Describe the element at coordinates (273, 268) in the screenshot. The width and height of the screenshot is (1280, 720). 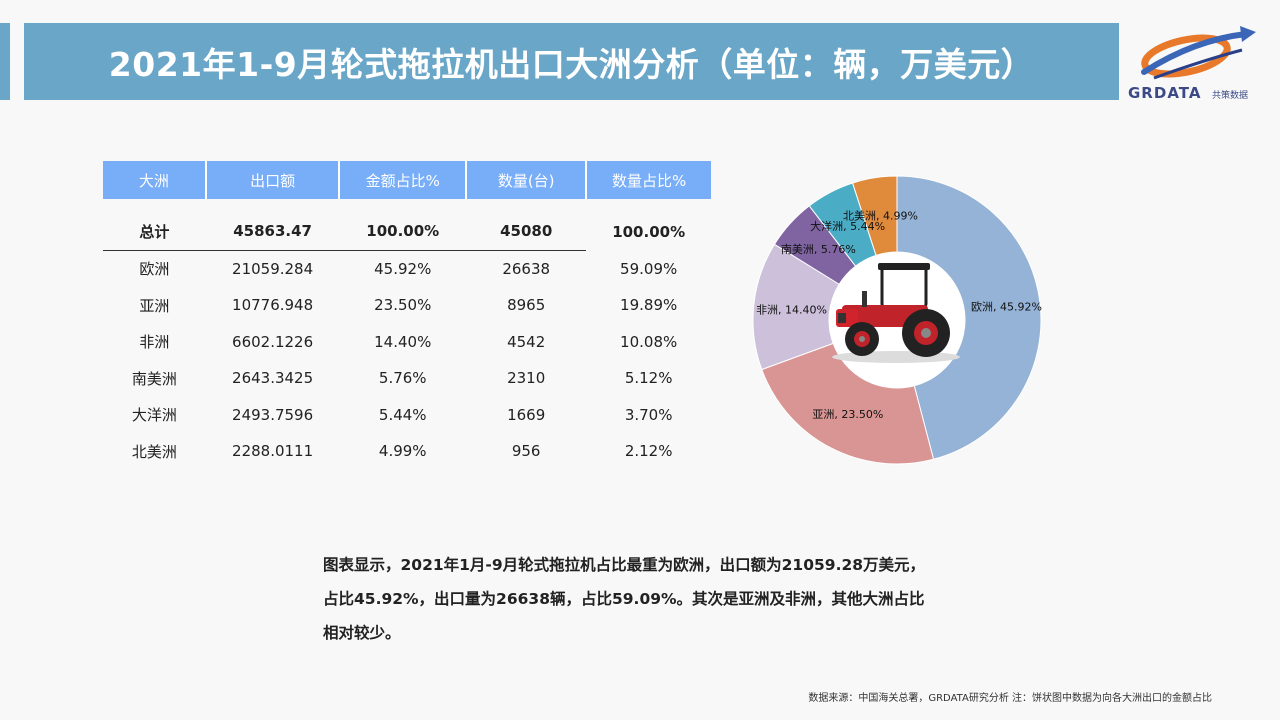
I see `cell: 21059.284` at that location.